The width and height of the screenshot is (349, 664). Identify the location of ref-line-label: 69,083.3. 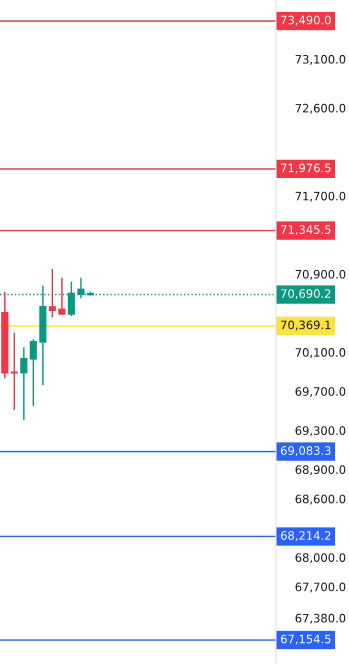
(305, 451).